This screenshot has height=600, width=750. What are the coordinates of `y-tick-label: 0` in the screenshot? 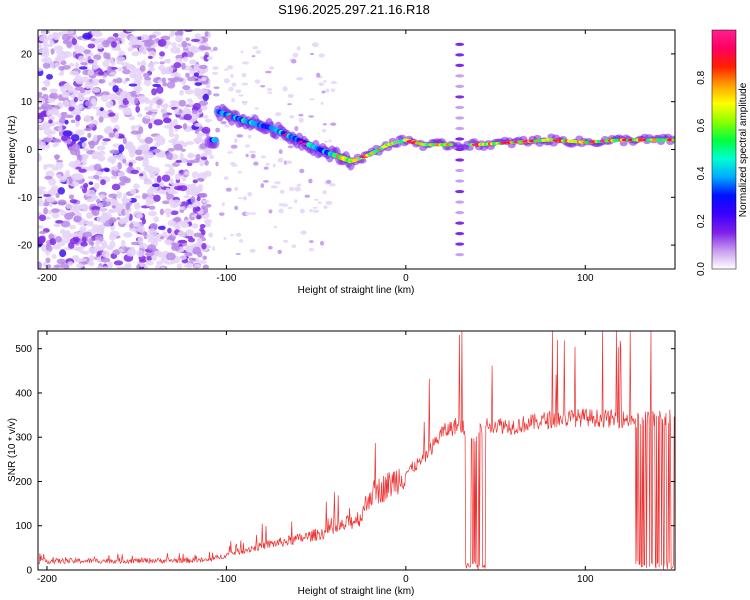 It's located at (29, 571).